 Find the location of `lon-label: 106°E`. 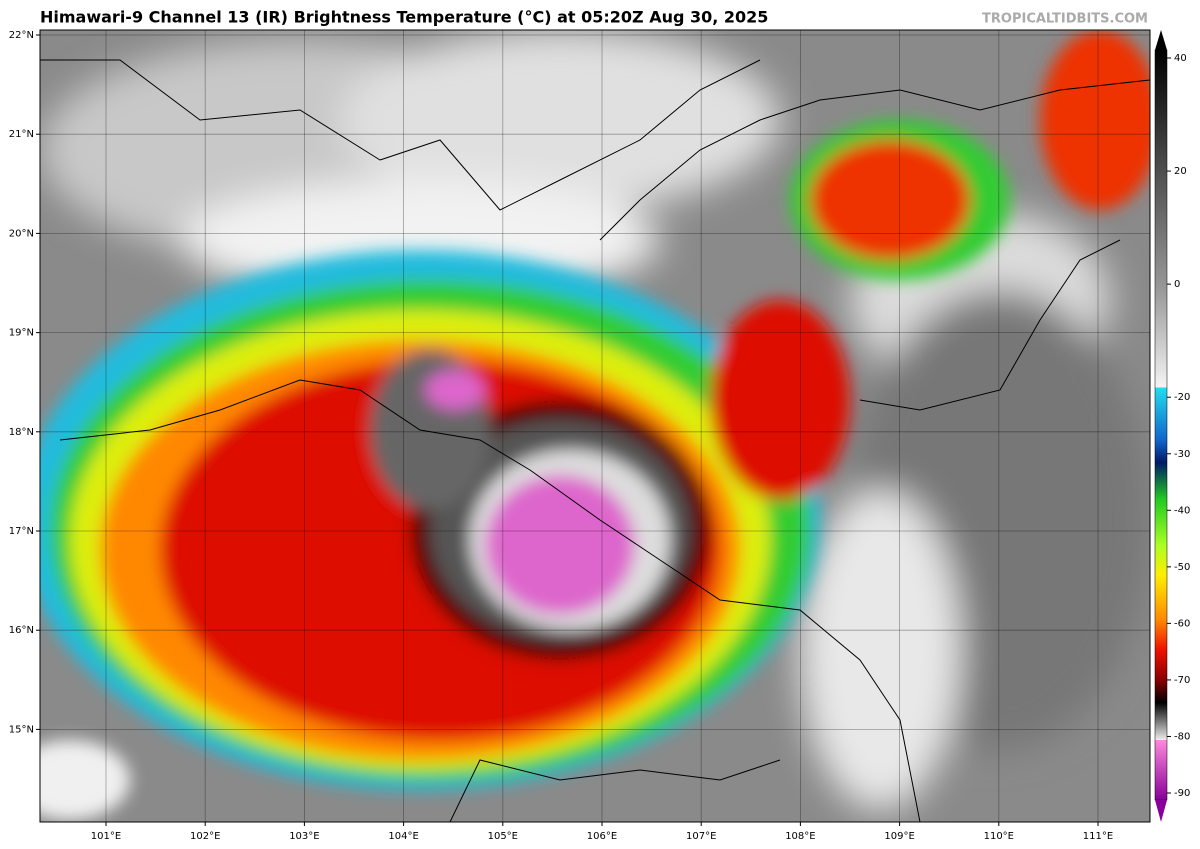

lon-label: 106°E is located at coordinates (602, 836).